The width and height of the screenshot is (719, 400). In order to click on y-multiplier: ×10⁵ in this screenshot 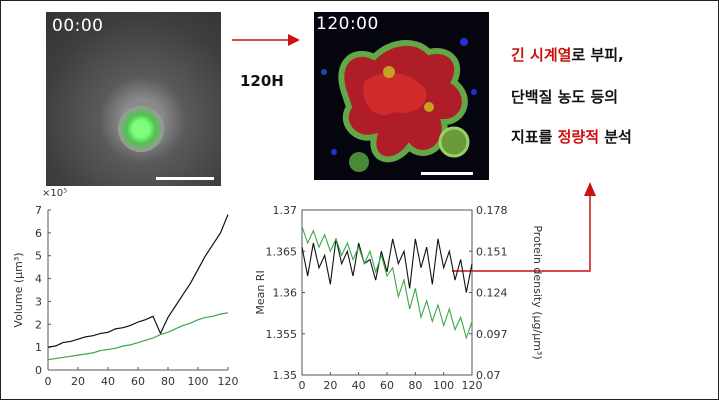, I will do `click(54, 193)`.